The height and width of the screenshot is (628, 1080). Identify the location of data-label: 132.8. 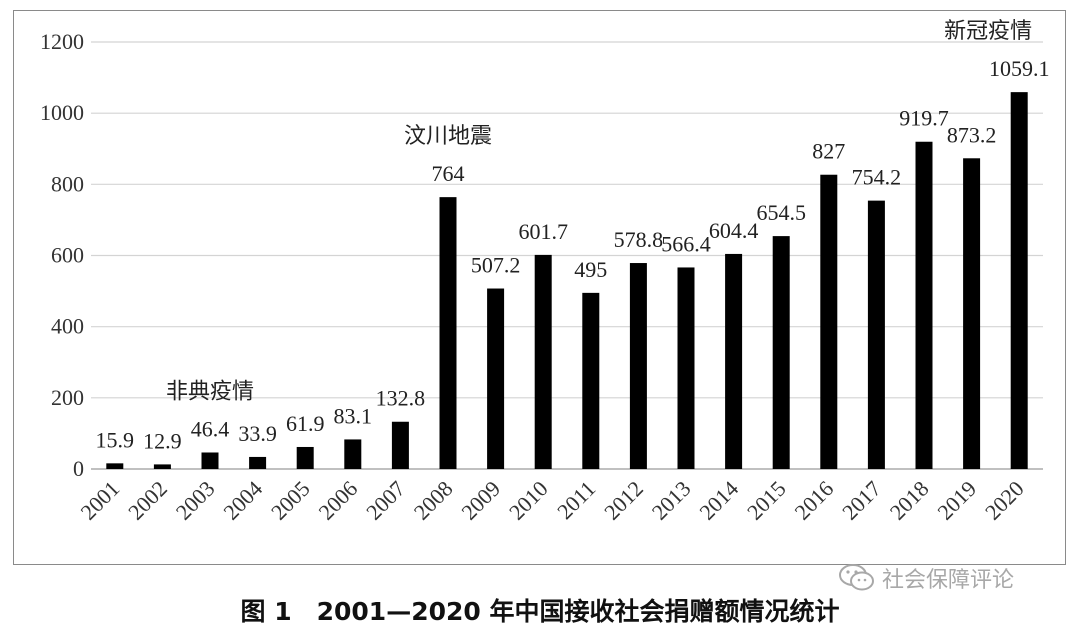
(401, 398).